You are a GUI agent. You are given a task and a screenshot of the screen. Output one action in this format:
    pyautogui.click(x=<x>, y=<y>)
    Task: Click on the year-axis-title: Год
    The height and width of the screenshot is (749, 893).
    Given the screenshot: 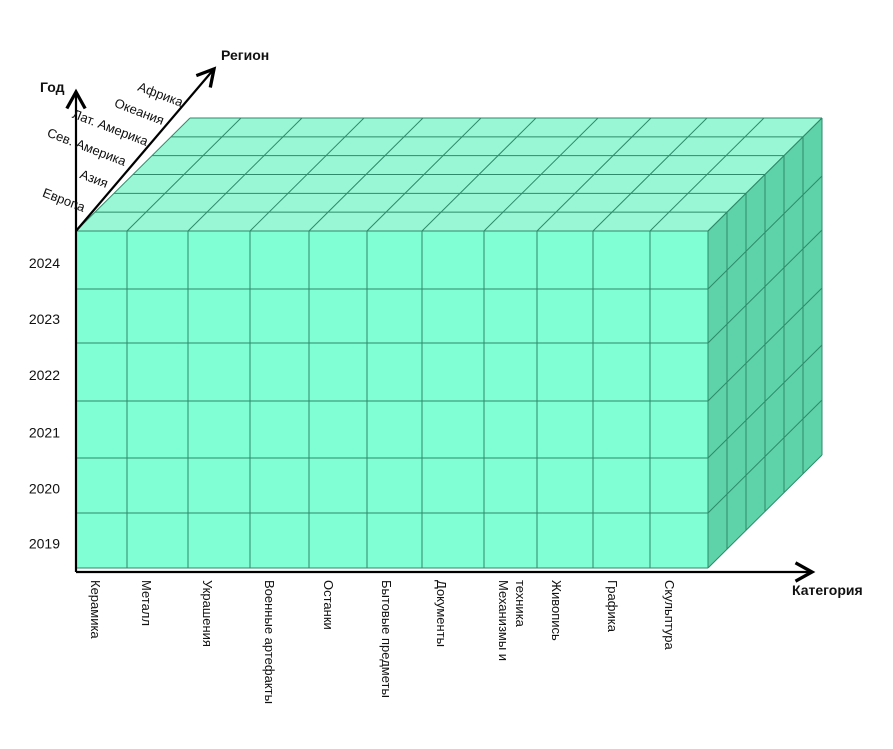 What is the action you would take?
    pyautogui.click(x=52, y=87)
    